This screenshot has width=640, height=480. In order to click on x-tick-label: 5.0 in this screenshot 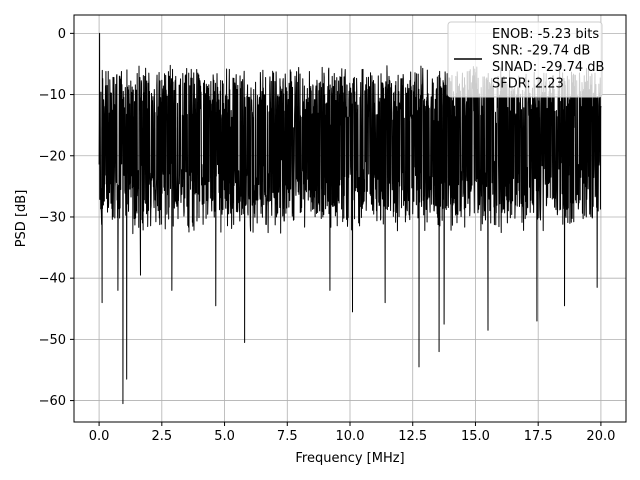, I will do `click(224, 436)`.